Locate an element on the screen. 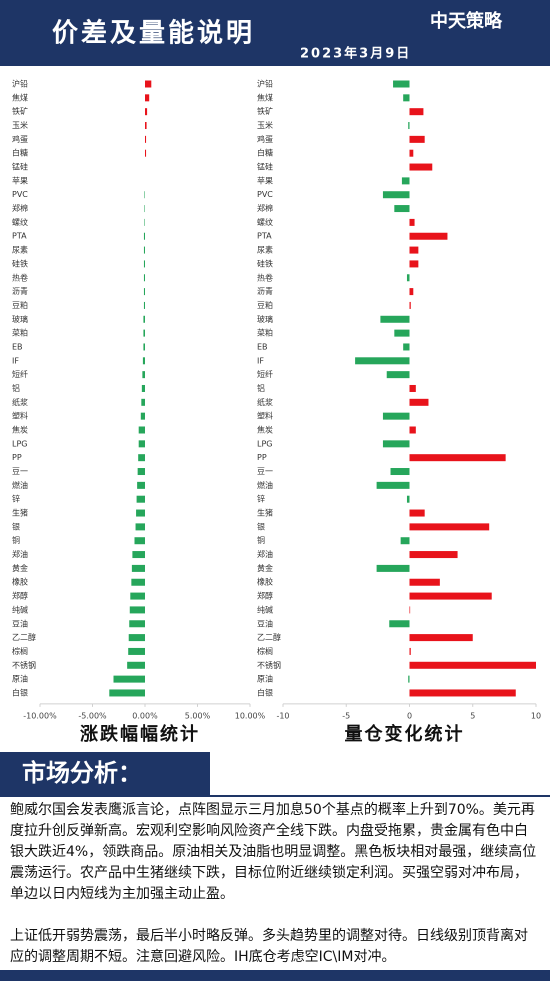 Image resolution: width=550 pixels, height=981 pixels. category-label: 生猪 is located at coordinates (265, 513).